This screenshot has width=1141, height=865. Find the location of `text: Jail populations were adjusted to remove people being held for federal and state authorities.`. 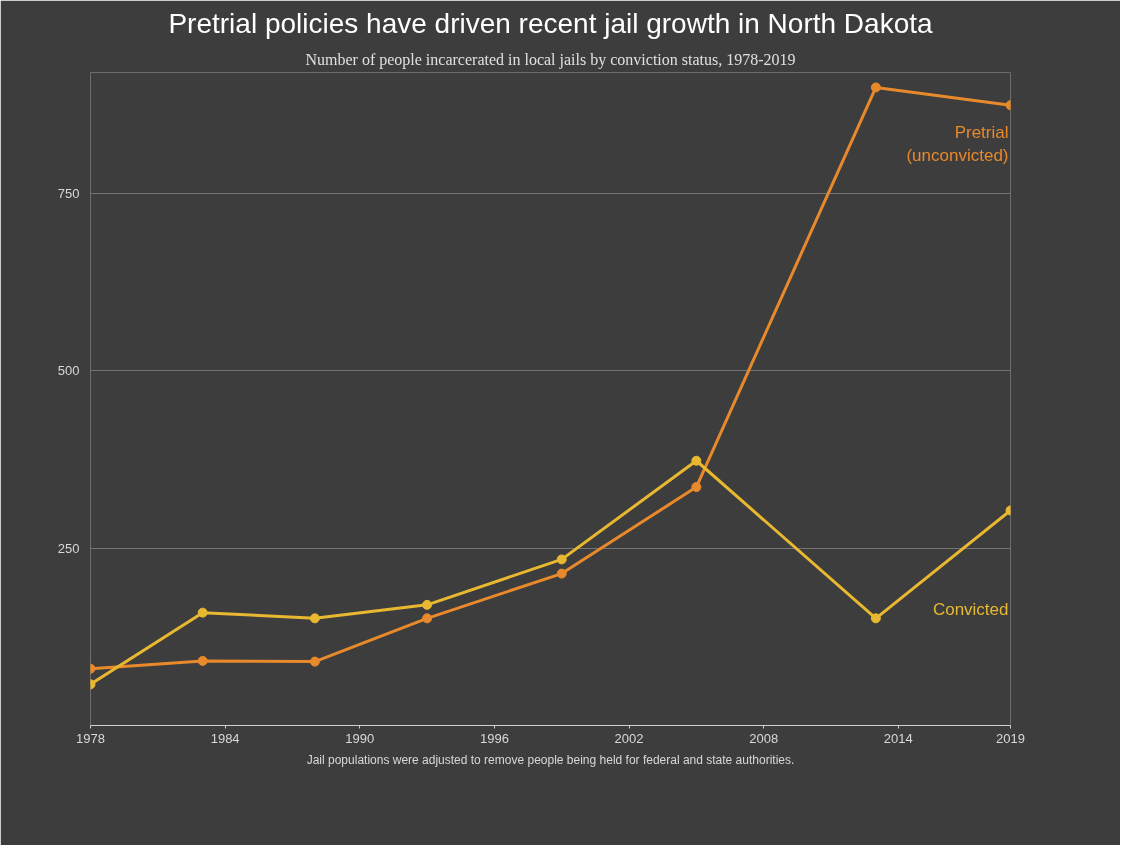

text: Jail populations were adjusted to remove people being held for federal and state authorities. is located at coordinates (550, 759).